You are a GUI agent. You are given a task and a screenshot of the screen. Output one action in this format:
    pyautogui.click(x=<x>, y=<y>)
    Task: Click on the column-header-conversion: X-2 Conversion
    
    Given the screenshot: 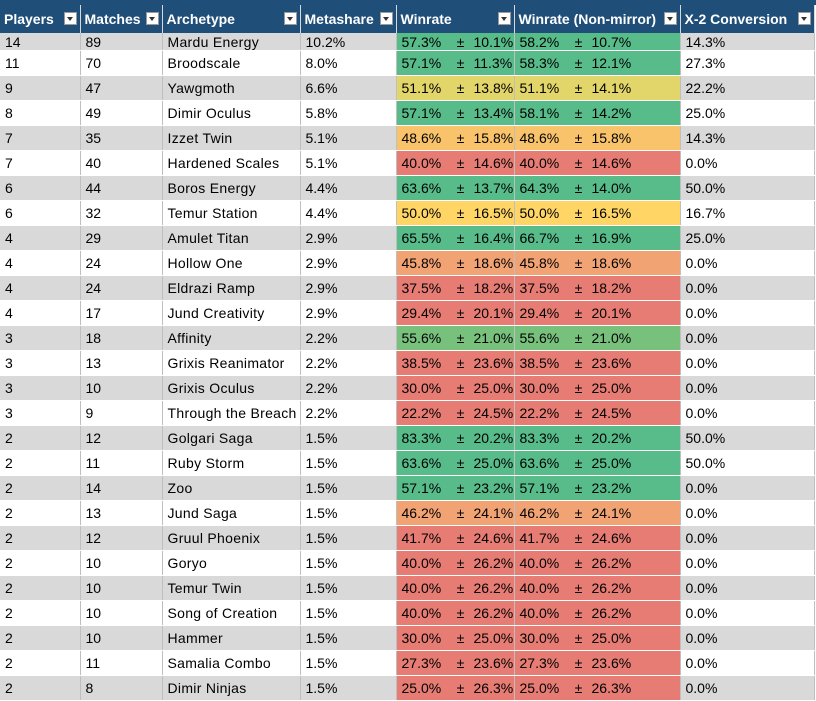 What is the action you would take?
    pyautogui.click(x=747, y=19)
    